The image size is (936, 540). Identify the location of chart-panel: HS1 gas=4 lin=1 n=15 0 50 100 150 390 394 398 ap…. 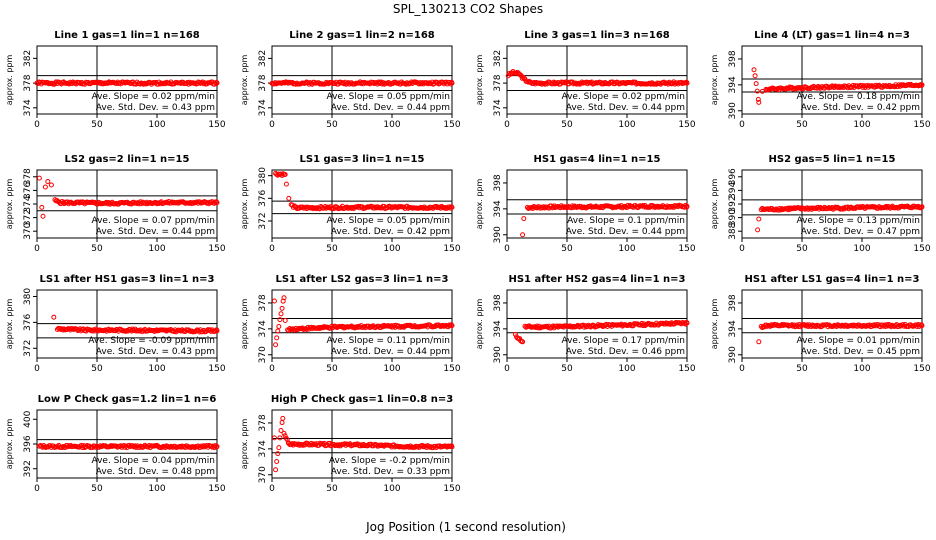
(585, 204).